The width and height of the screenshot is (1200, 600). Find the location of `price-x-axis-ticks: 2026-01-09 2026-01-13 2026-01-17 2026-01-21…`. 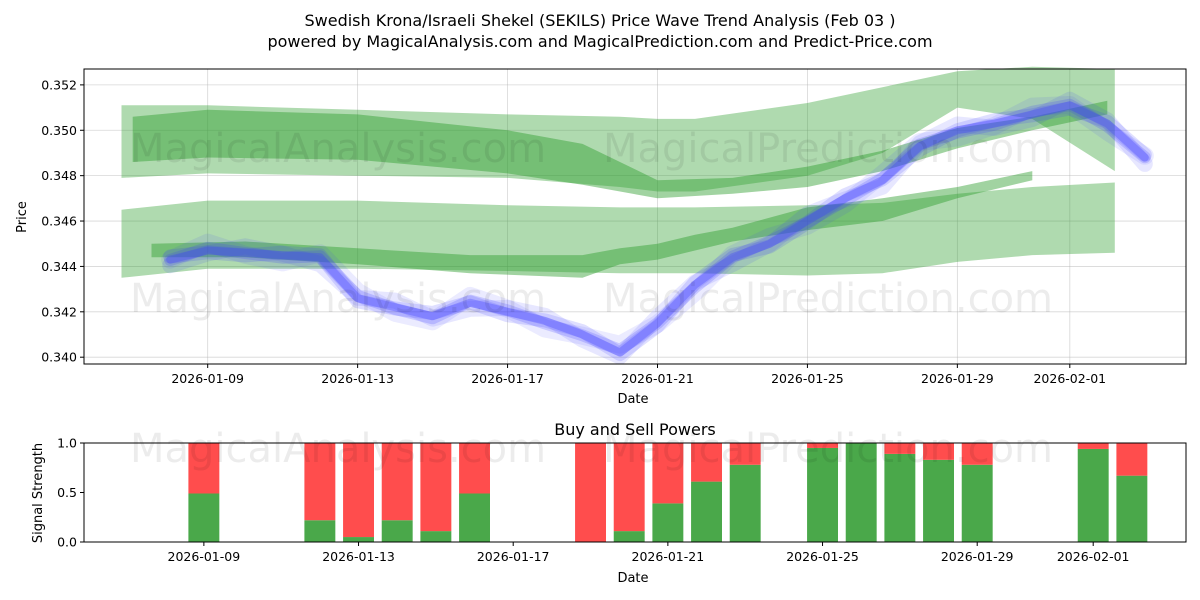

price-x-axis-ticks: 2026-01-09 2026-01-13 2026-01-17 2026-01-21… is located at coordinates (638, 375).